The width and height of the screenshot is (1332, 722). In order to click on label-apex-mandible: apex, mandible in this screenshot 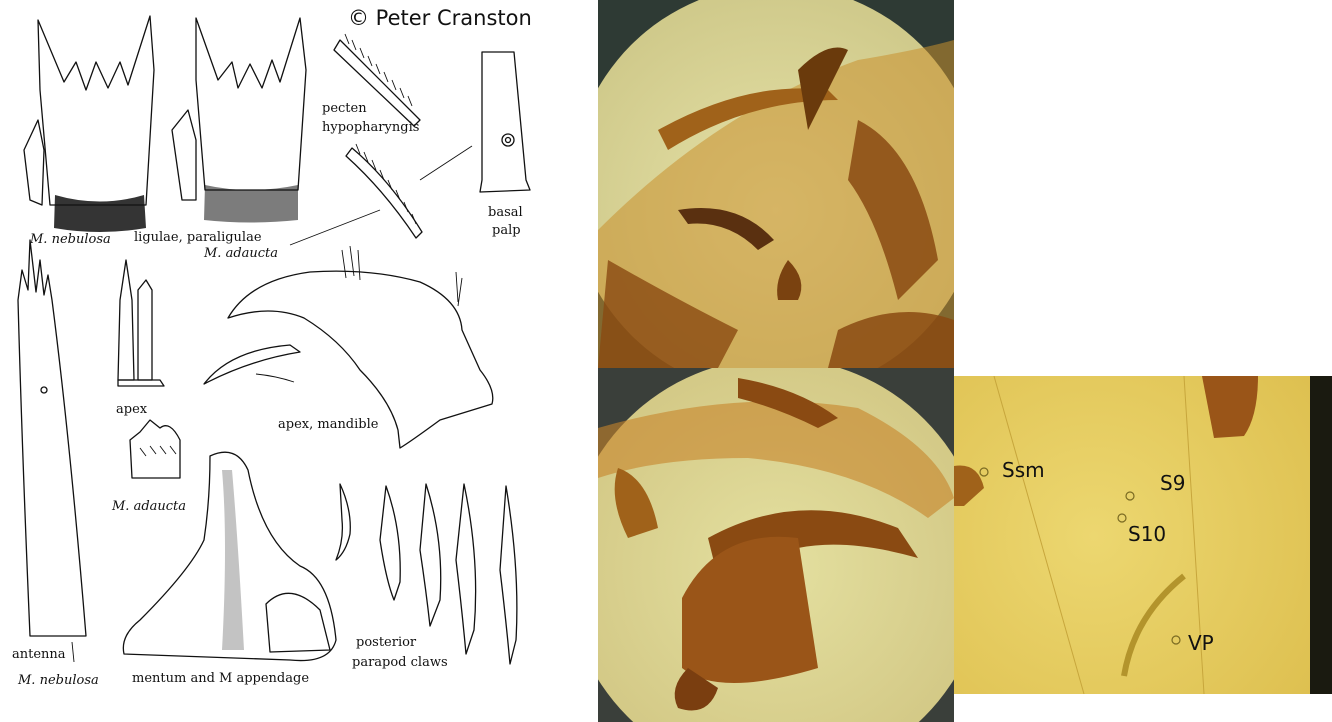, I will do `click(328, 424)`.